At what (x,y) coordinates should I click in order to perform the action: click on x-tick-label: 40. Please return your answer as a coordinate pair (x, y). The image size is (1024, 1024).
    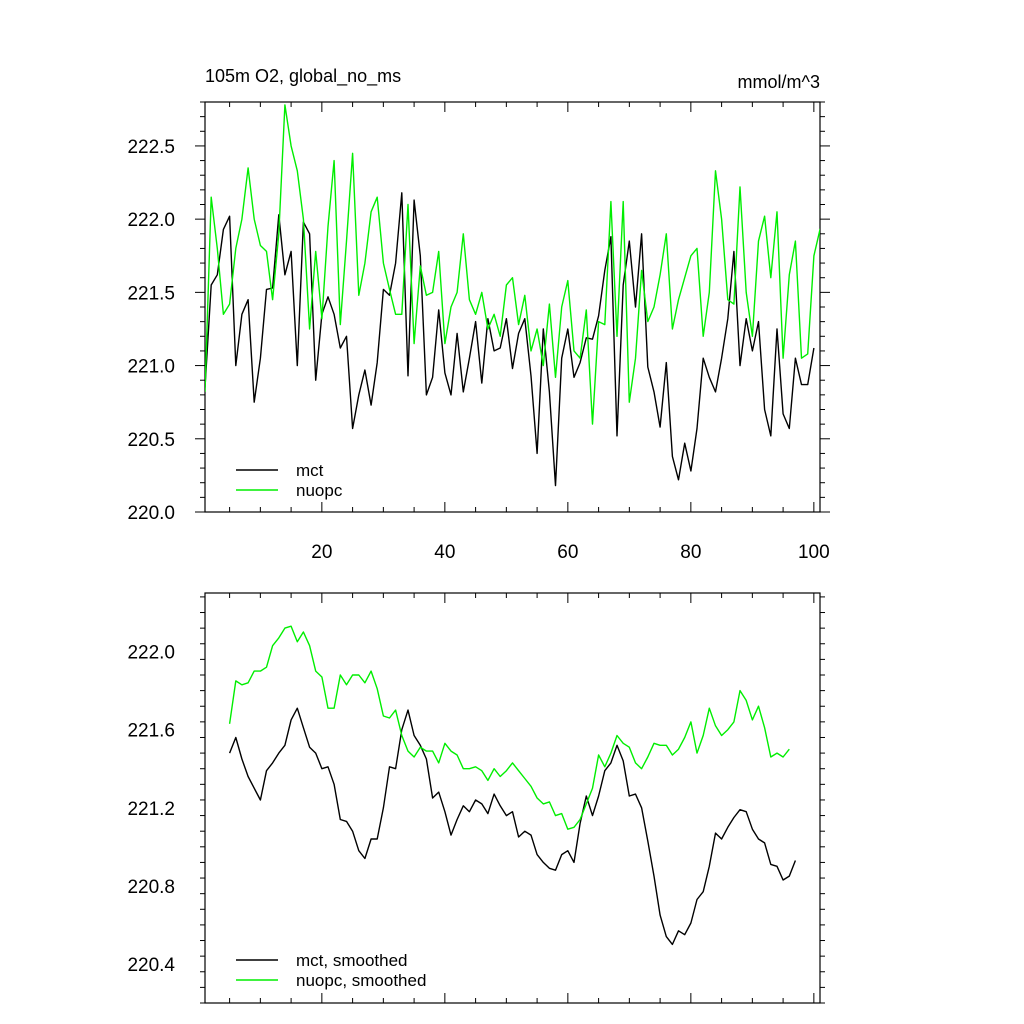
    Looking at the image, I should click on (444, 552).